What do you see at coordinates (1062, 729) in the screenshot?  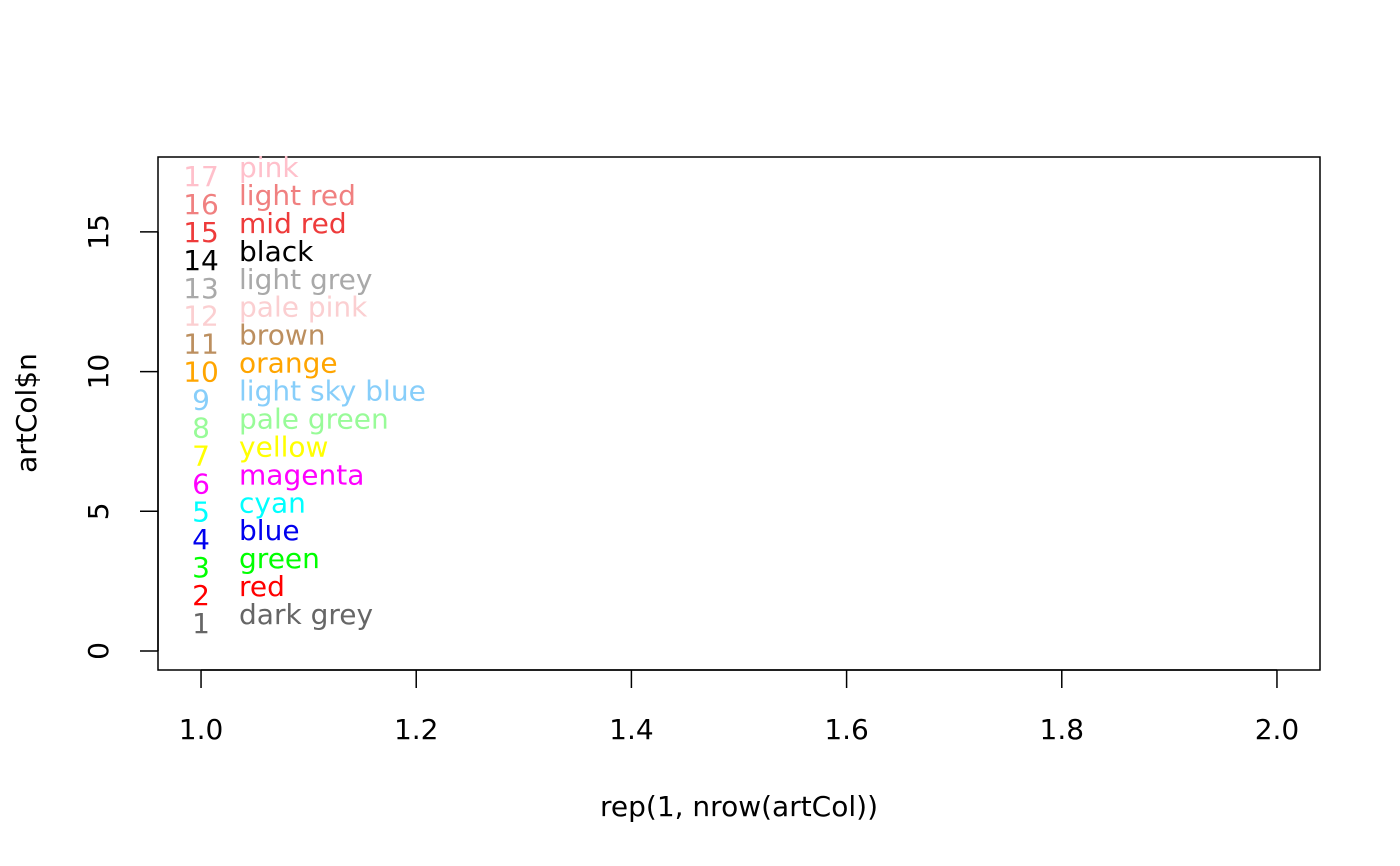 I see `x-tick-label: 1.8` at bounding box center [1062, 729].